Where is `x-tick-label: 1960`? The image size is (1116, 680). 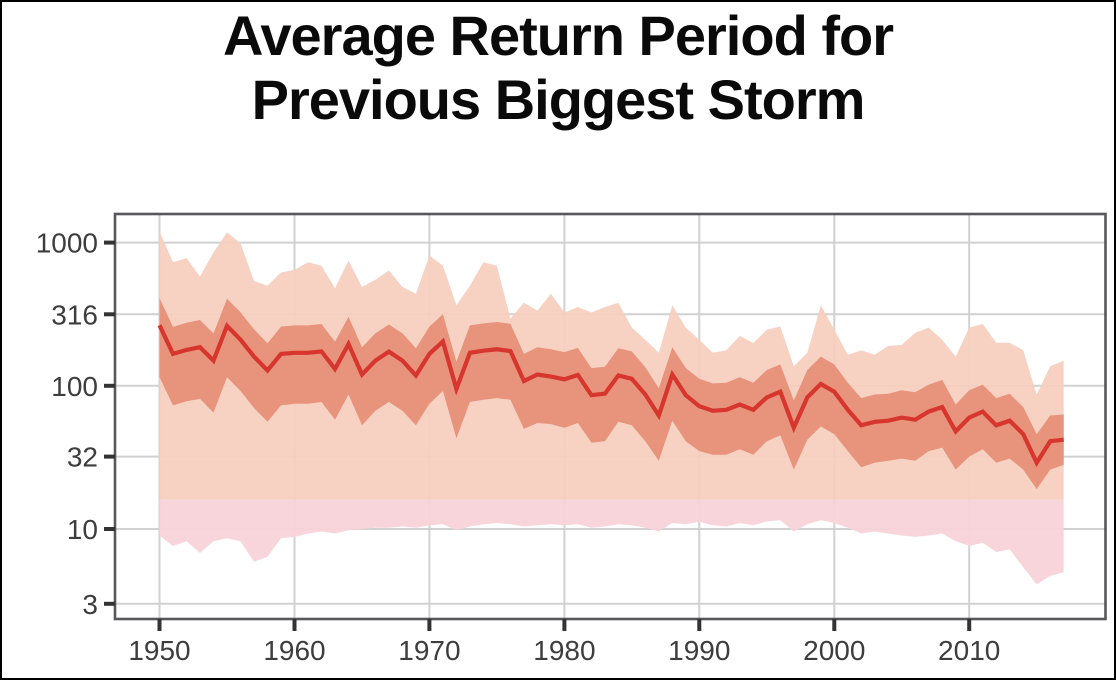
x-tick-label: 1960 is located at coordinates (294, 650).